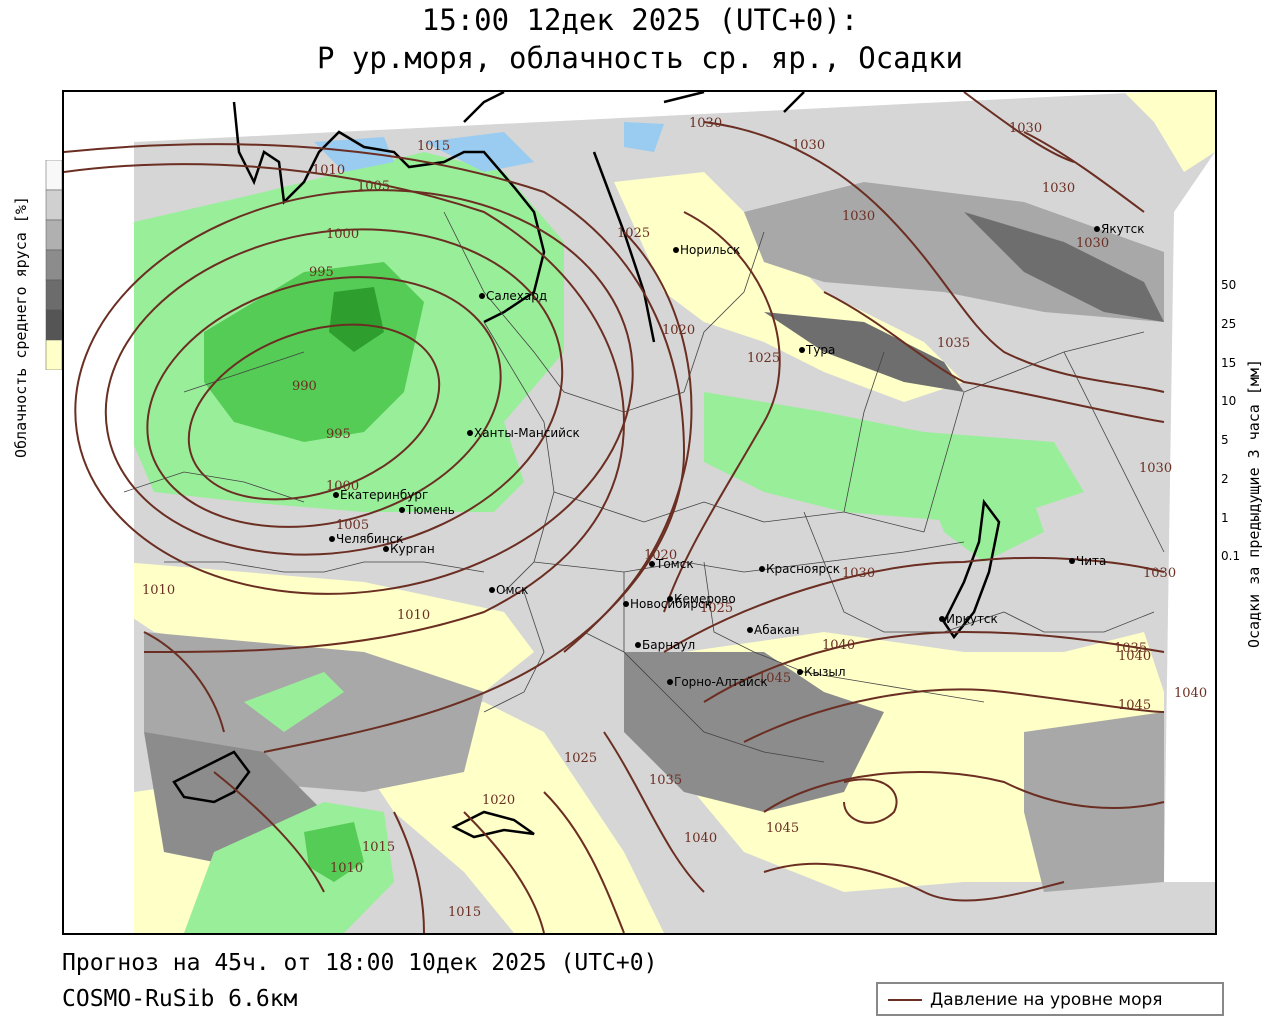 The image size is (1280, 1024). I want to click on map-title-time: 15:00 12дек 2025 (UTC+0):, so click(640, 20).